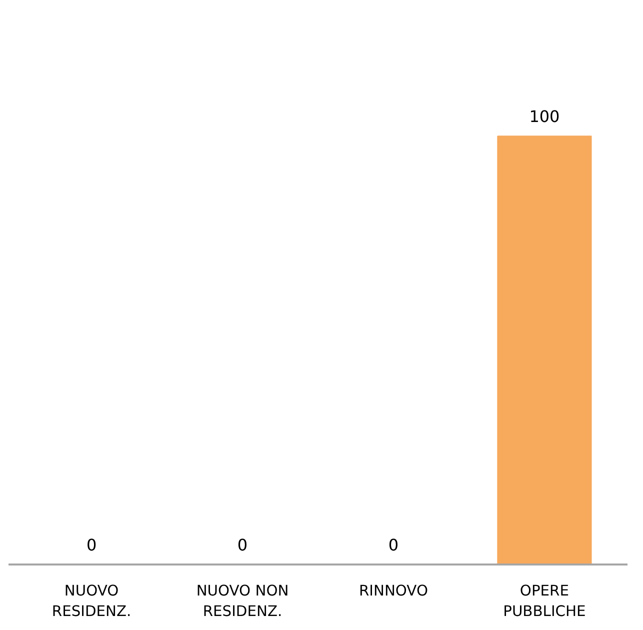 The width and height of the screenshot is (643, 630). What do you see at coordinates (242, 601) in the screenshot?
I see `x-tick-label: NUOVO NON RESIDENZ.` at bounding box center [242, 601].